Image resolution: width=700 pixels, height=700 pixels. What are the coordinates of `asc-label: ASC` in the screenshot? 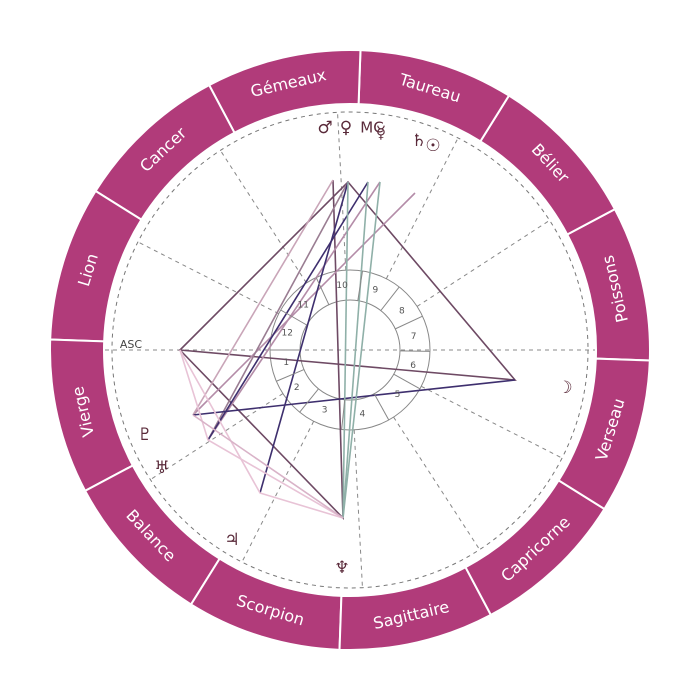 It's located at (131, 344).